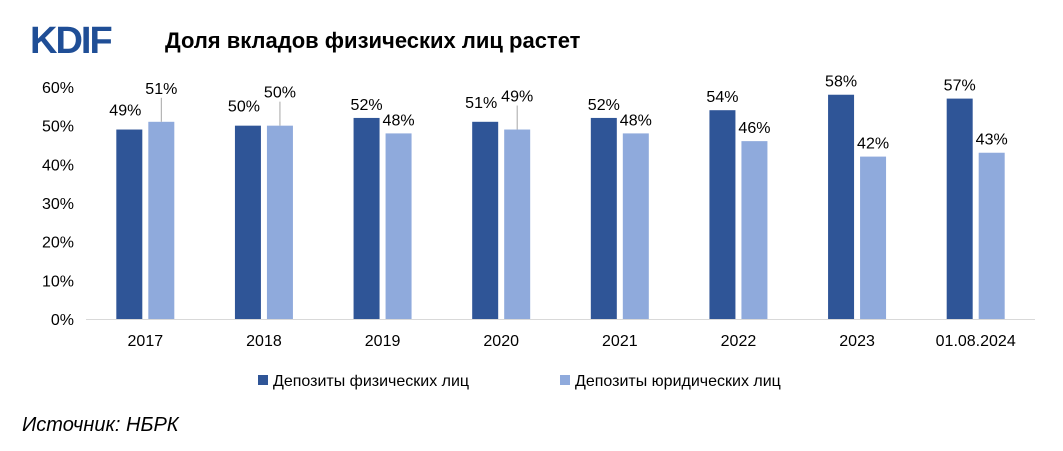 The height and width of the screenshot is (451, 1063). I want to click on data-label-series-2: 46%, so click(754, 128).